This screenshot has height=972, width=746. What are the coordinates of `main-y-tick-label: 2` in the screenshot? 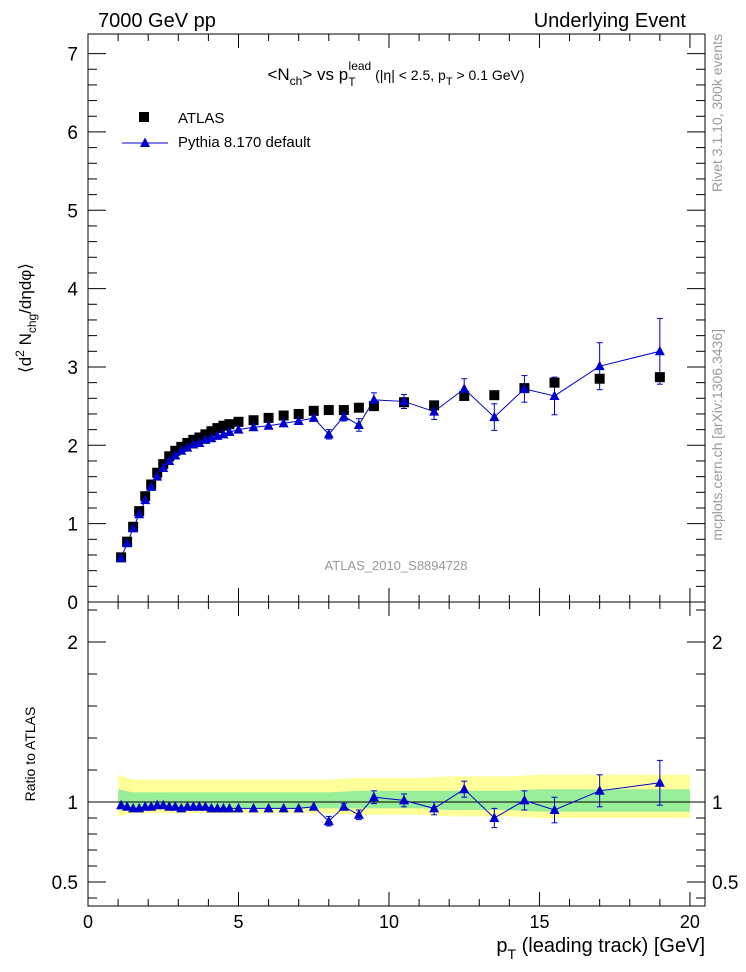 It's located at (72, 446).